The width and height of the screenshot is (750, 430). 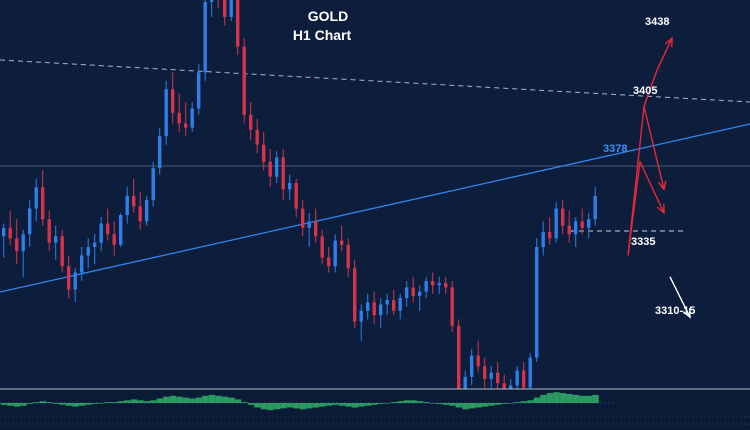 What do you see at coordinates (375, 81) in the screenshot?
I see `resistance-dashed-line` at bounding box center [375, 81].